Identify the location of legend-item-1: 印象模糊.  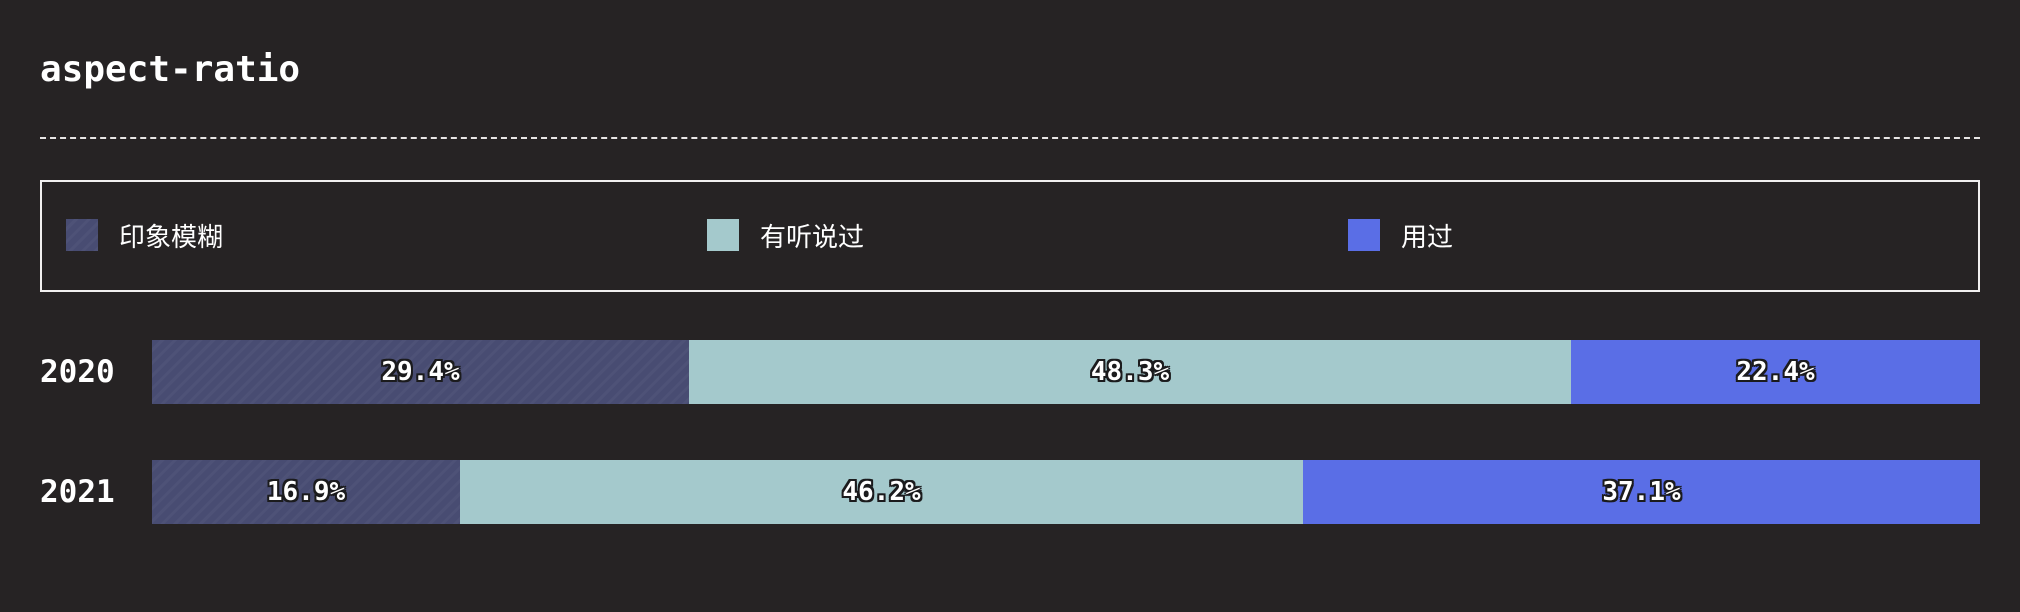
(145, 236).